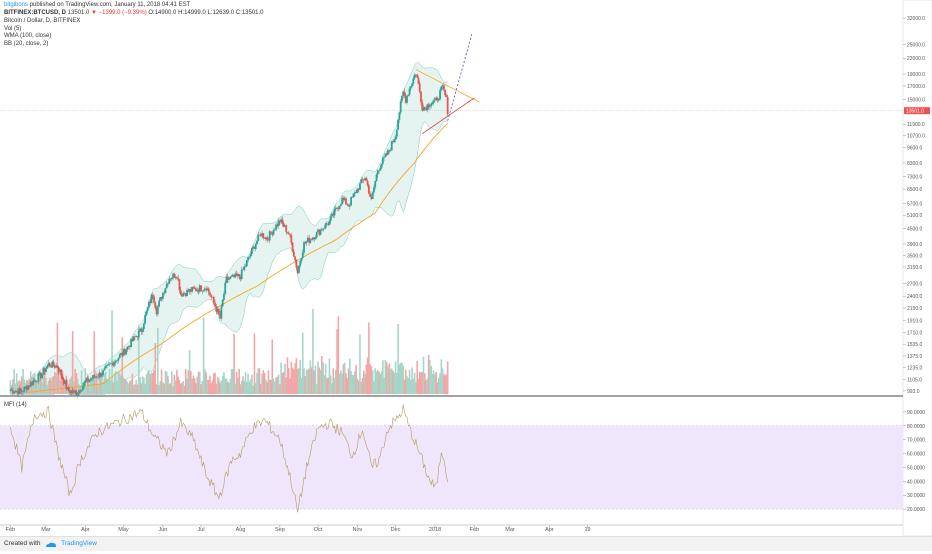 This screenshot has width=932, height=554. What do you see at coordinates (915, 112) in the screenshot?
I see `last-price-label: 13501.0` at bounding box center [915, 112].